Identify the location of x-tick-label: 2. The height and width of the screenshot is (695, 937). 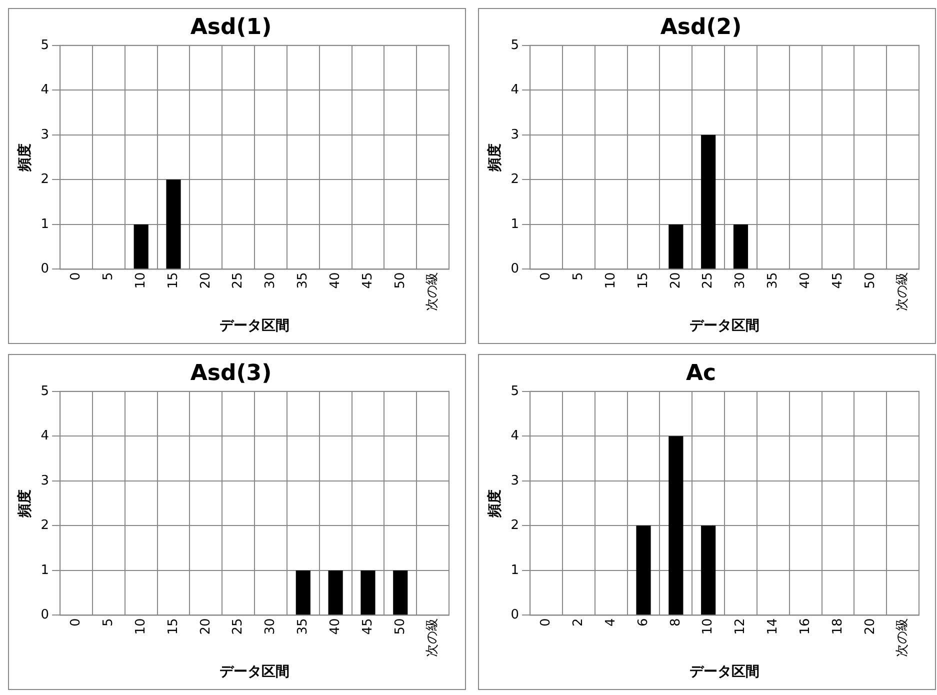
(578, 622).